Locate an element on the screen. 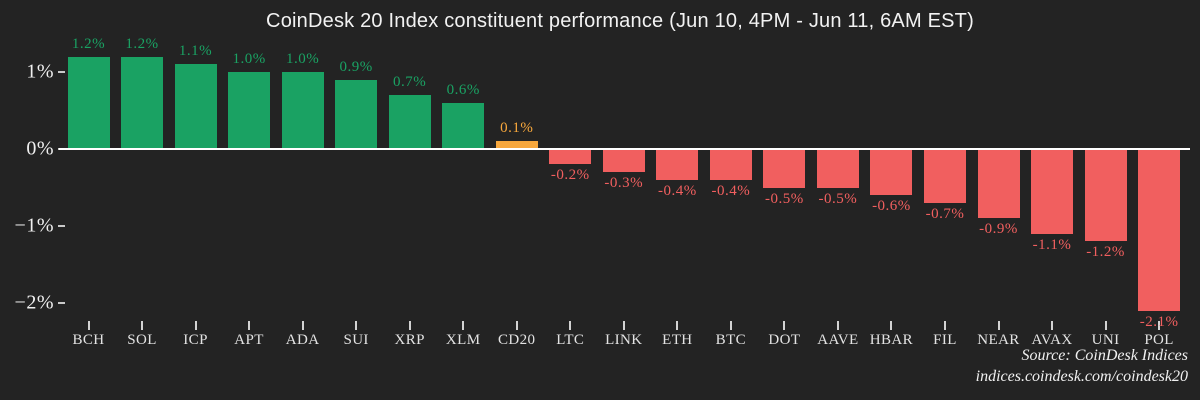  x-axis-label-near: NEAR is located at coordinates (998, 340).